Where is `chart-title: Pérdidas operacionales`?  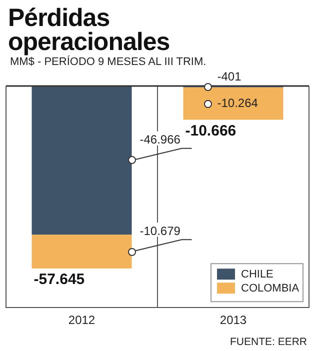 chart-title: Pérdidas operacionales is located at coordinates (89, 30).